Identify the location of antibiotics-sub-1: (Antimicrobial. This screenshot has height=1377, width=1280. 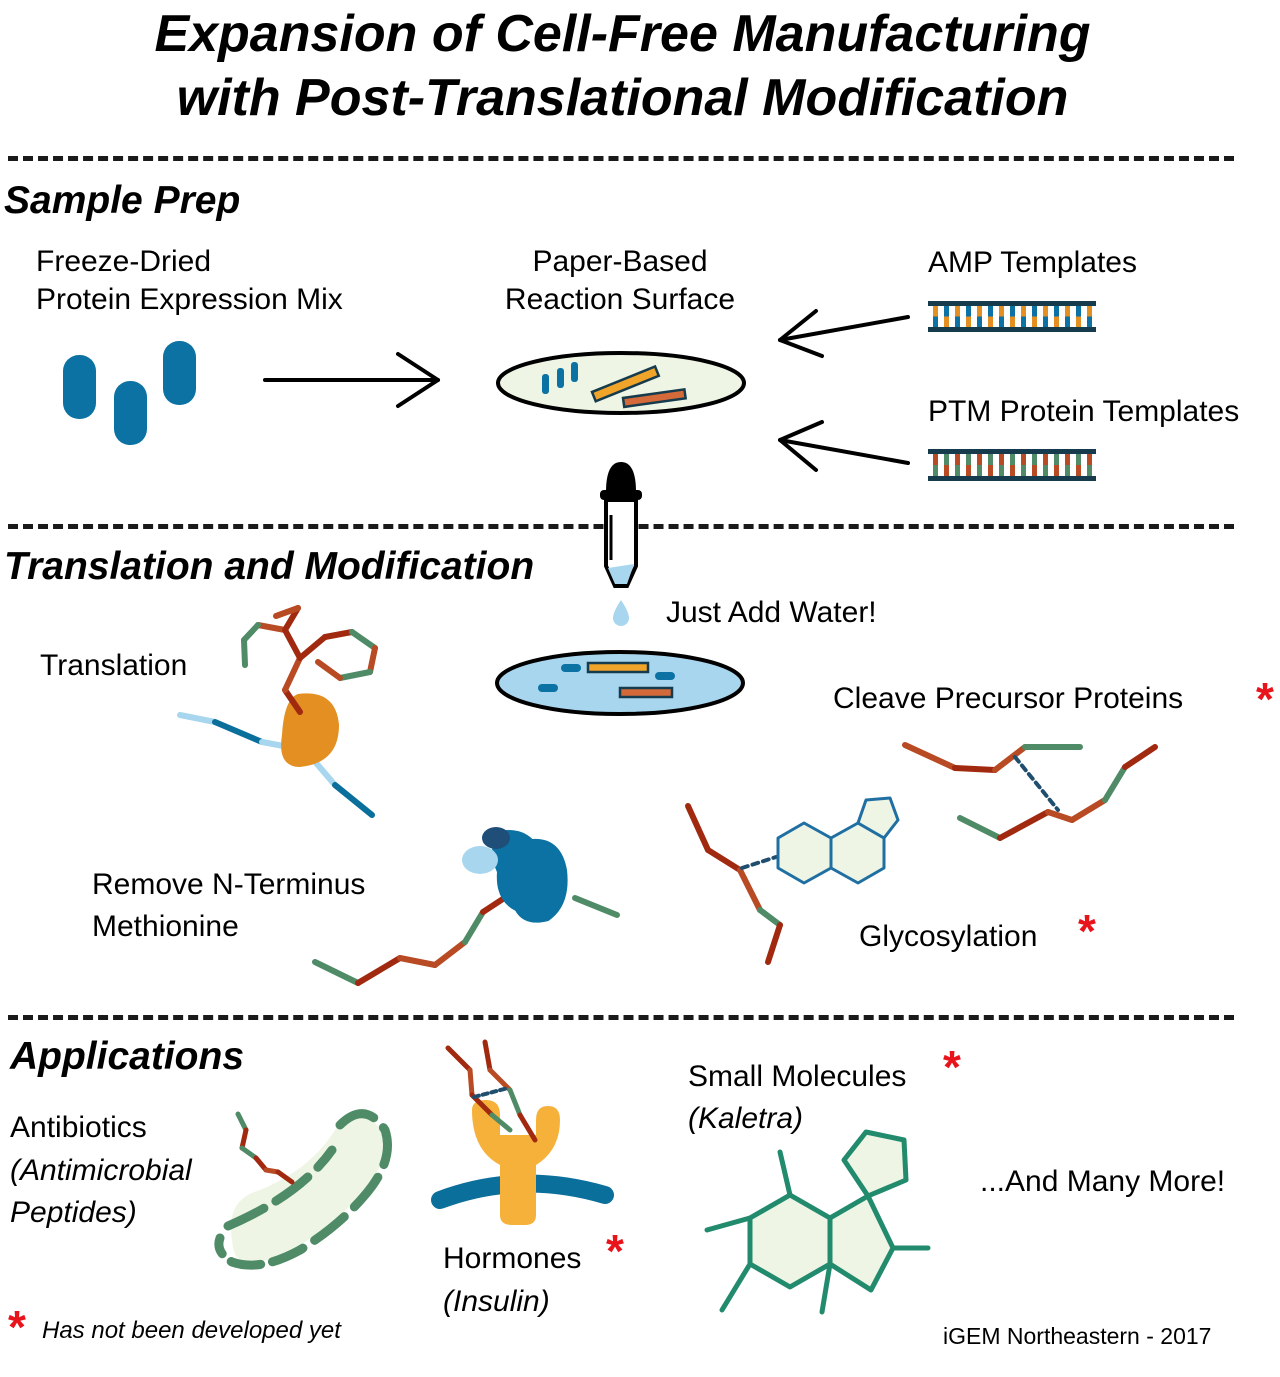
(101, 1170).